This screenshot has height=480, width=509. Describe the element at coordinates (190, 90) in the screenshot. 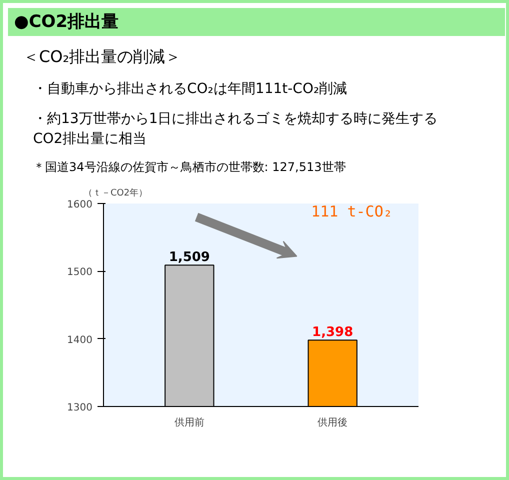

I see `text: ・自動車から排出されるCO₂は年間111t-CO₂削減` at that location.